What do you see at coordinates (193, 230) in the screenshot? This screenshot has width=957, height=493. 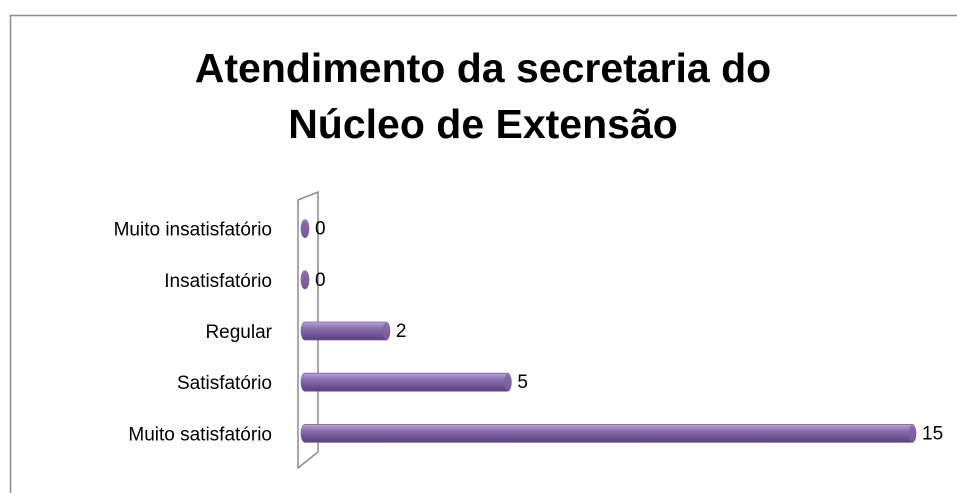 I see `y-tick-label: Muito insatisfatório` at bounding box center [193, 230].